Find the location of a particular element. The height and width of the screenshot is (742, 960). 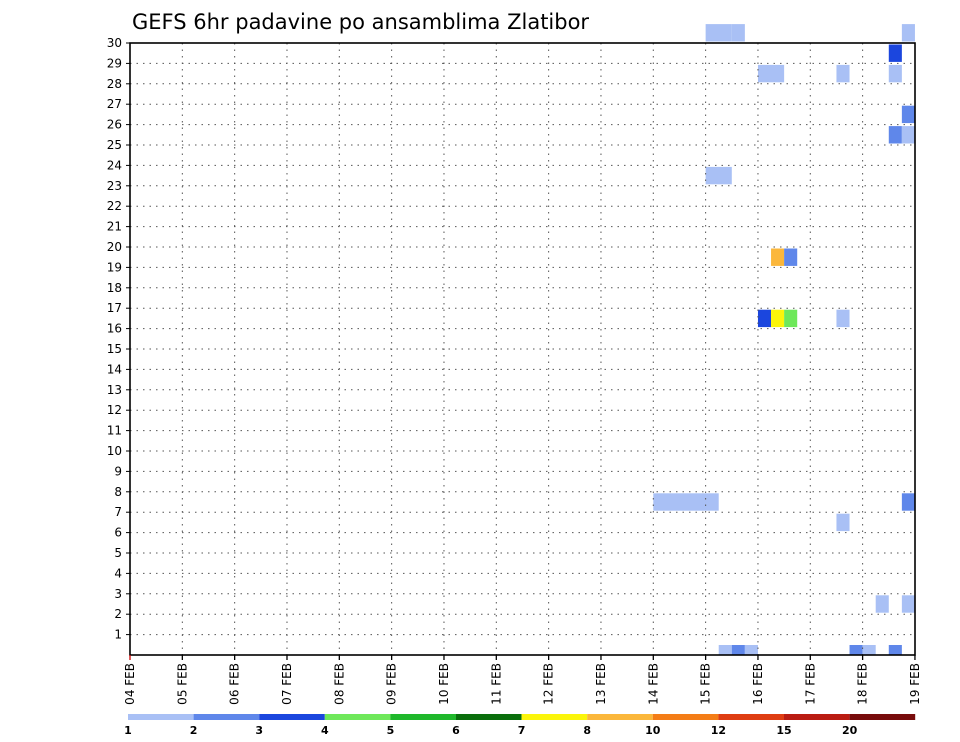

legend-label: 4 is located at coordinates (325, 730).